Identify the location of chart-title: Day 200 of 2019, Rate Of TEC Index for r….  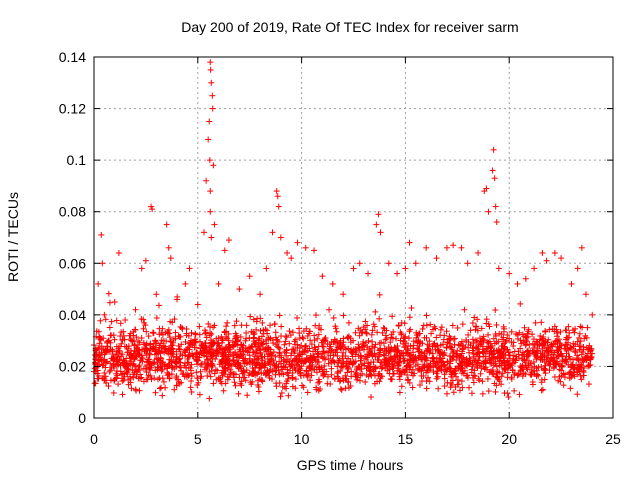
(349, 27).